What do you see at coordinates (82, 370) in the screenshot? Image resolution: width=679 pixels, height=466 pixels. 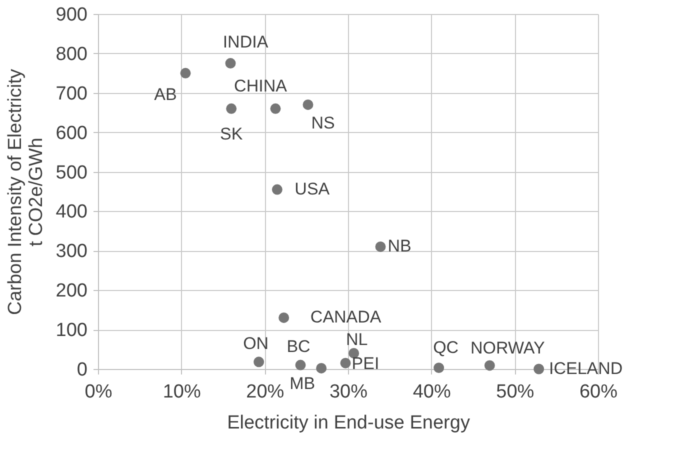 I see `y-tick-label: 0` at bounding box center [82, 370].